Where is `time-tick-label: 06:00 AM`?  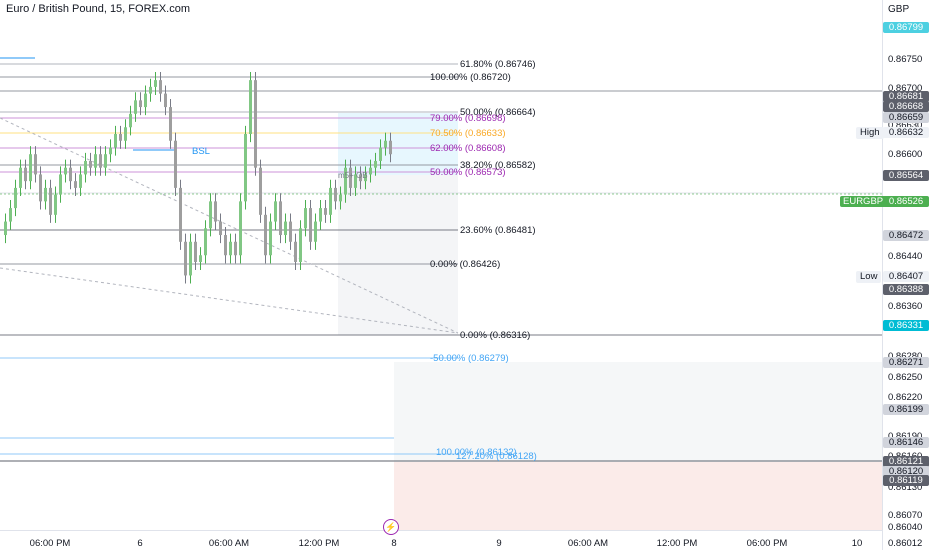 time-tick-label: 06:00 AM is located at coordinates (229, 543).